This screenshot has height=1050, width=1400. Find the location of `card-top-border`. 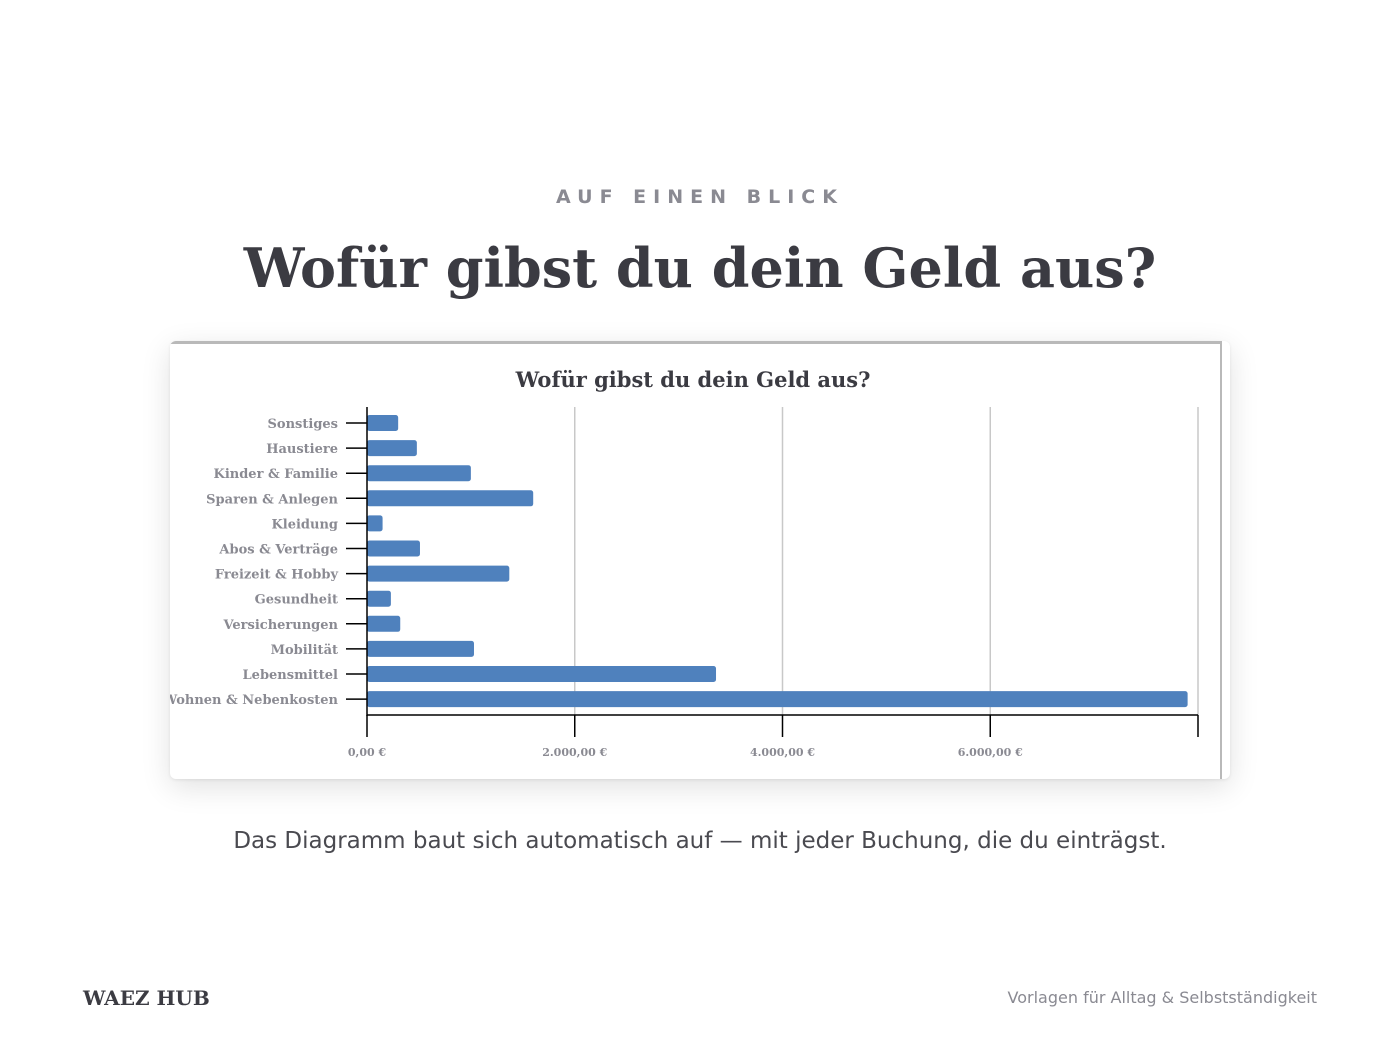

card-top-border is located at coordinates (696, 342).